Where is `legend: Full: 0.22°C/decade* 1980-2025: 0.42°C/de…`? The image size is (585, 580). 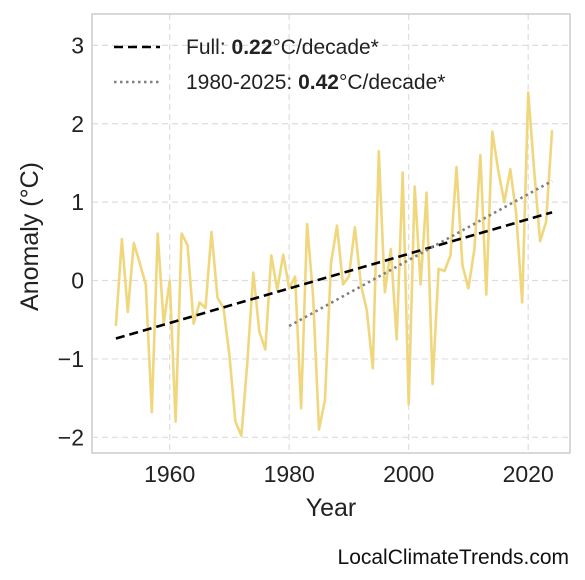
legend: Full: 0.22°C/decade* 1980-2025: 0.42°C/de… is located at coordinates (279, 65).